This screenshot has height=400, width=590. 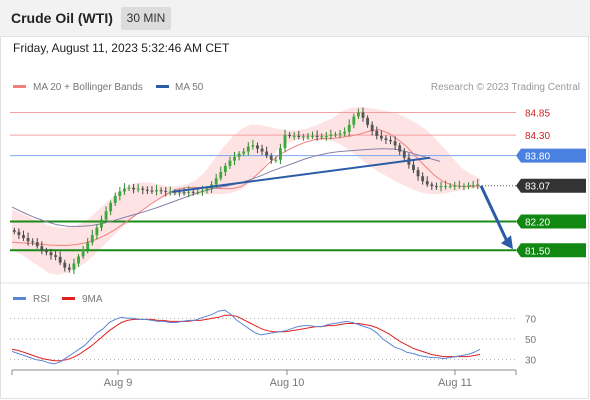 I want to click on level-labels-layer: 84.85 84.30 83.80 83.07 82.20 81.50, so click(x=551, y=182).